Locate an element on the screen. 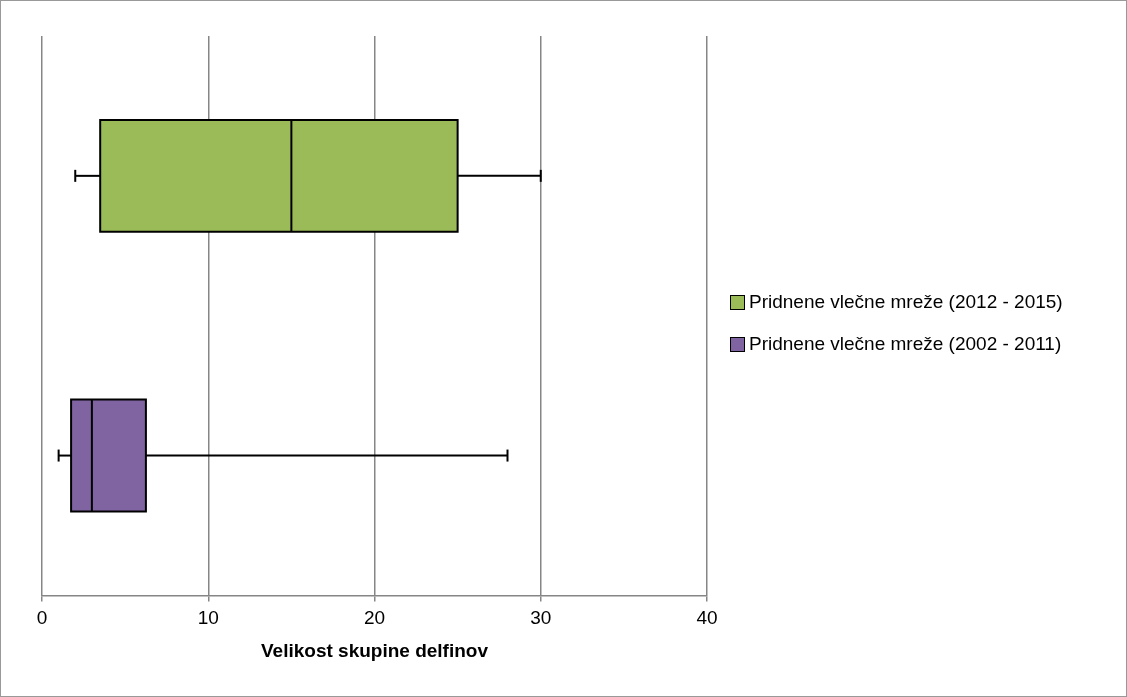 Image resolution: width=1127 pixels, height=697 pixels. x-tick-label: 10 is located at coordinates (208, 618).